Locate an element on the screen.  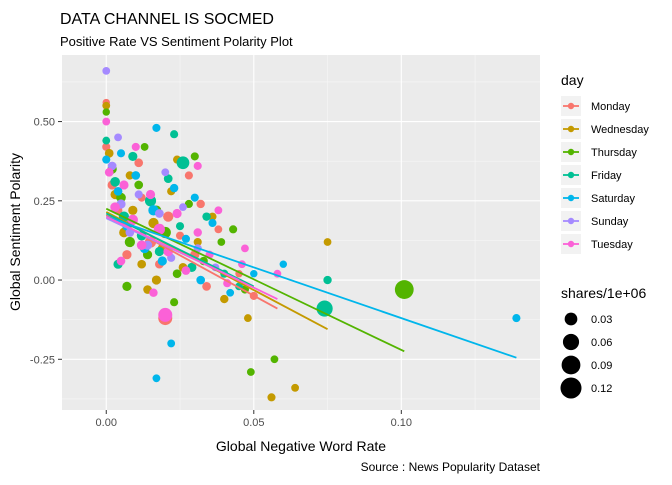
size-legend: shares/1e+06 0.03 0.06 0.09 0.12 is located at coordinates (603, 342).